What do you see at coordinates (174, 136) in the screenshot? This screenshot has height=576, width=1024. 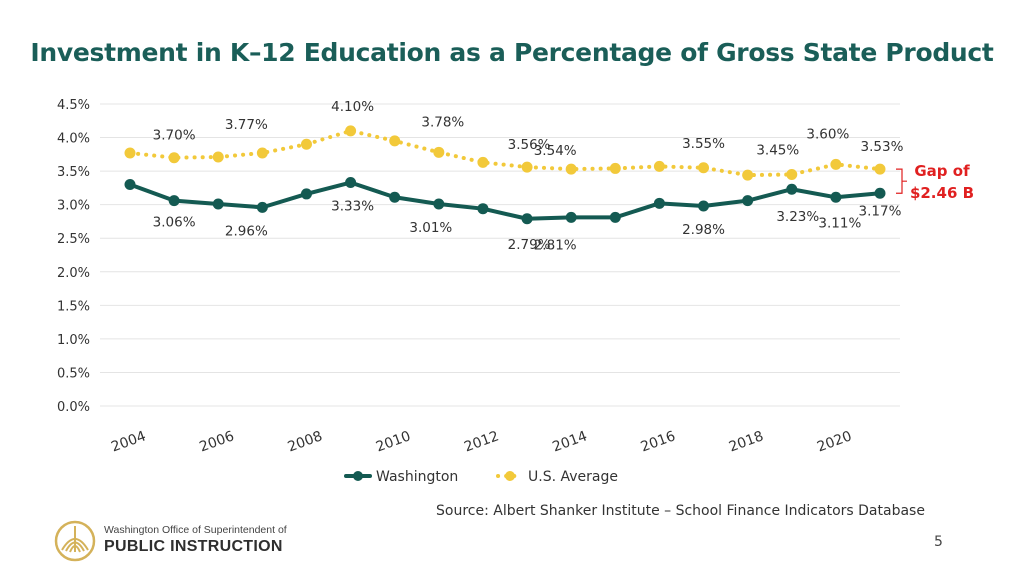 I see `us-average-data-label: 3.70%` at bounding box center [174, 136].